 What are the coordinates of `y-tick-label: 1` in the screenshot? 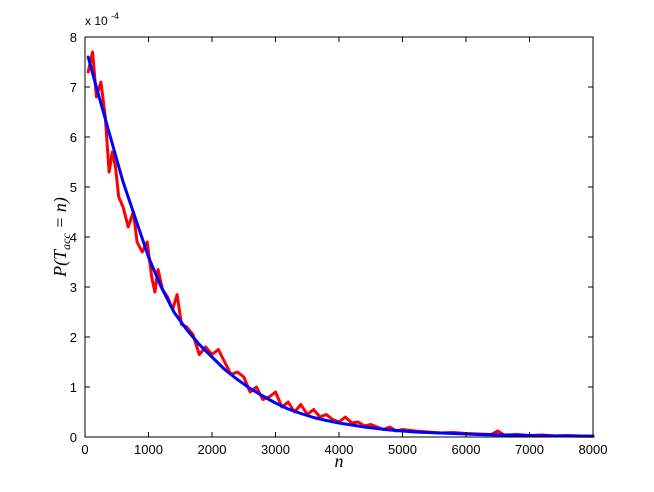 It's located at (73, 387).